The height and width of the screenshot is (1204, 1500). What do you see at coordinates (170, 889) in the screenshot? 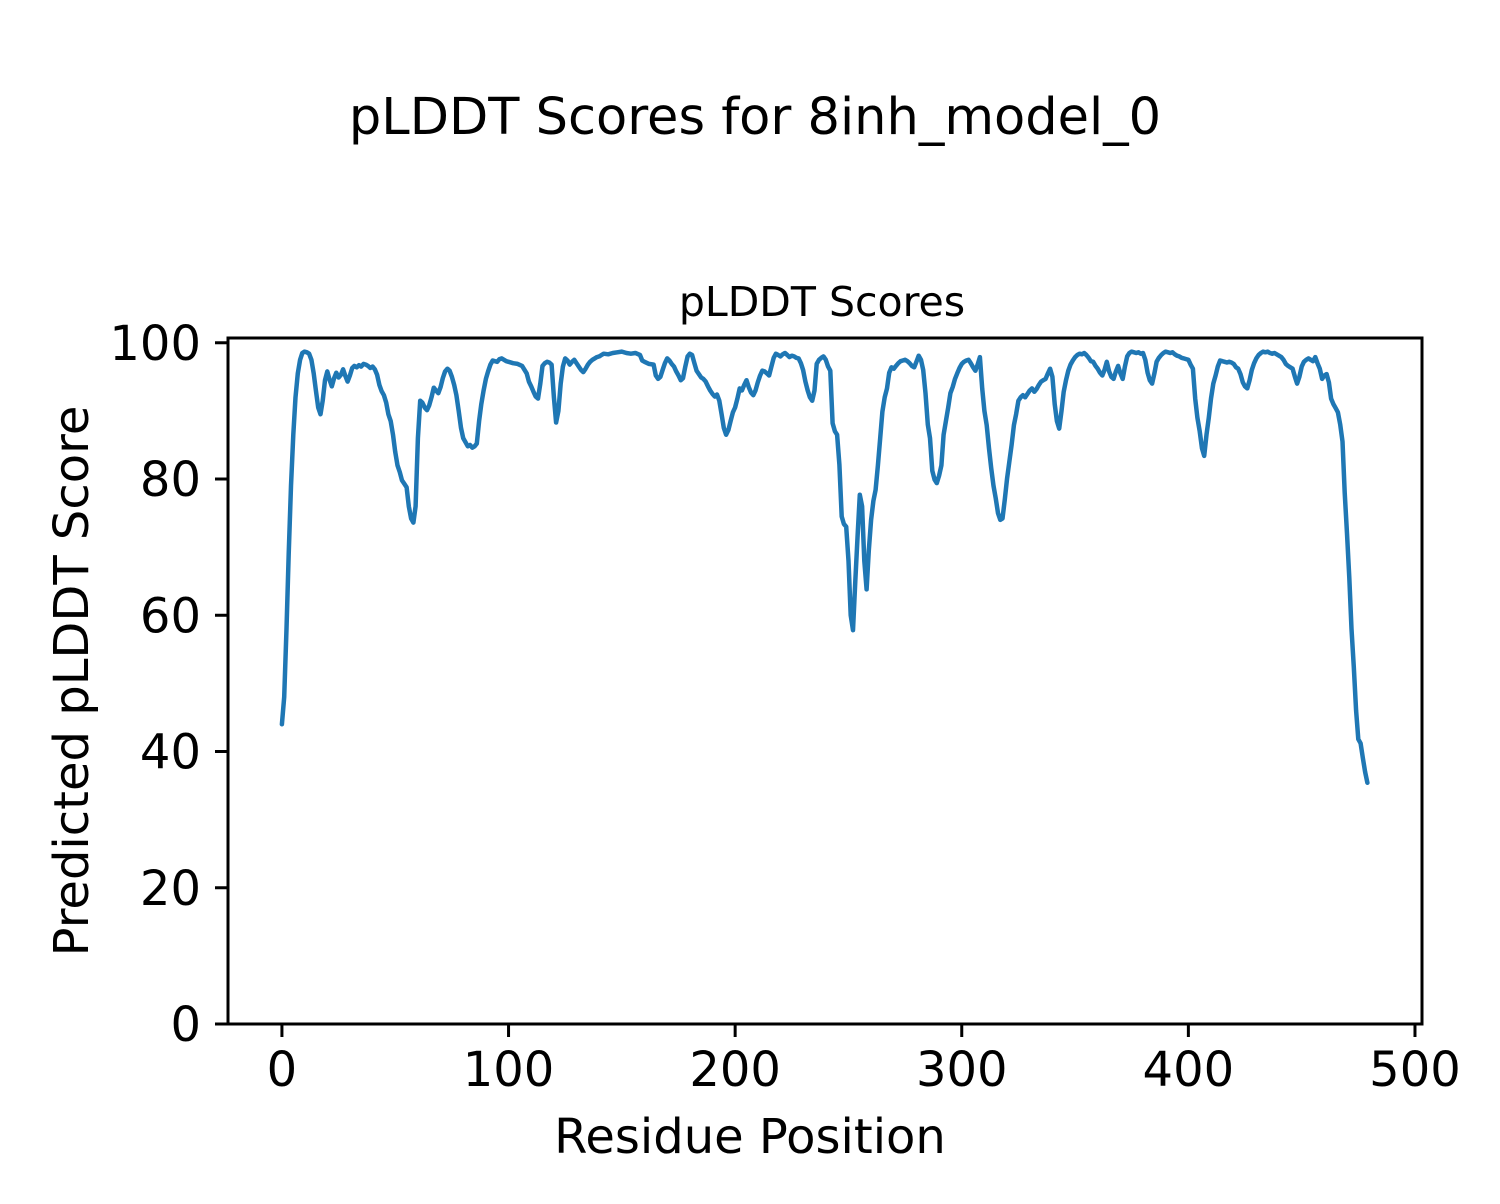
I see `y-tick-label: 20` at bounding box center [170, 889].